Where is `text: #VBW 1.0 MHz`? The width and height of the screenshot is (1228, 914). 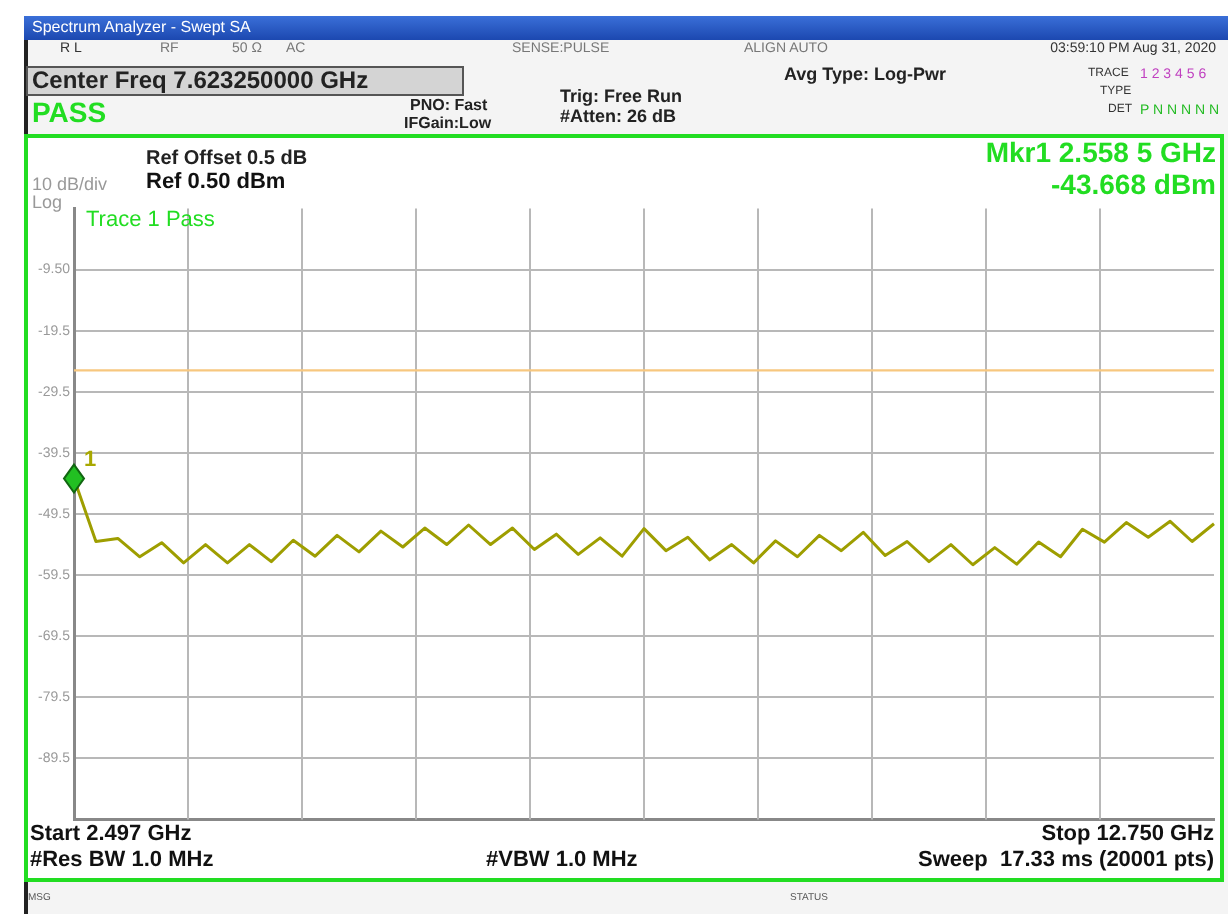
text: #VBW 1.0 MHz is located at coordinates (562, 860).